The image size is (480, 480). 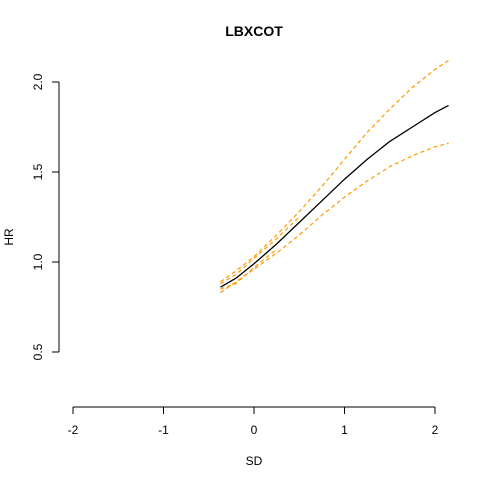 I want to click on y-tick-label: 2.0, so click(x=38, y=81).